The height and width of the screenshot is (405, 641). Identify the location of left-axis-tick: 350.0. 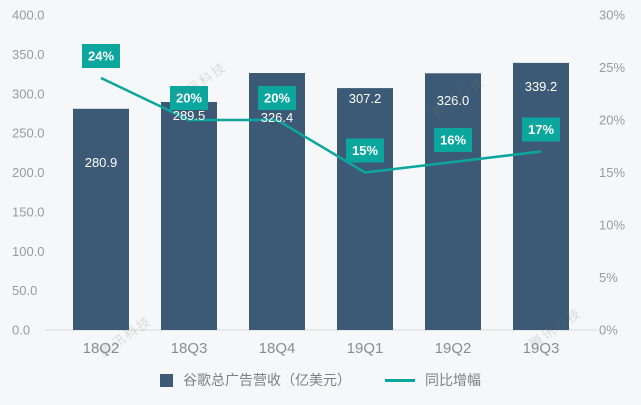
(28, 54).